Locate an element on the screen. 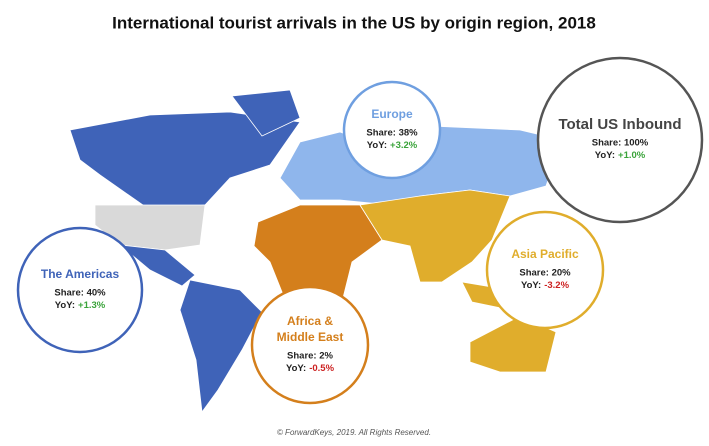 This screenshot has width=709, height=446. yoy-line: YoY: +1.0% is located at coordinates (620, 155).